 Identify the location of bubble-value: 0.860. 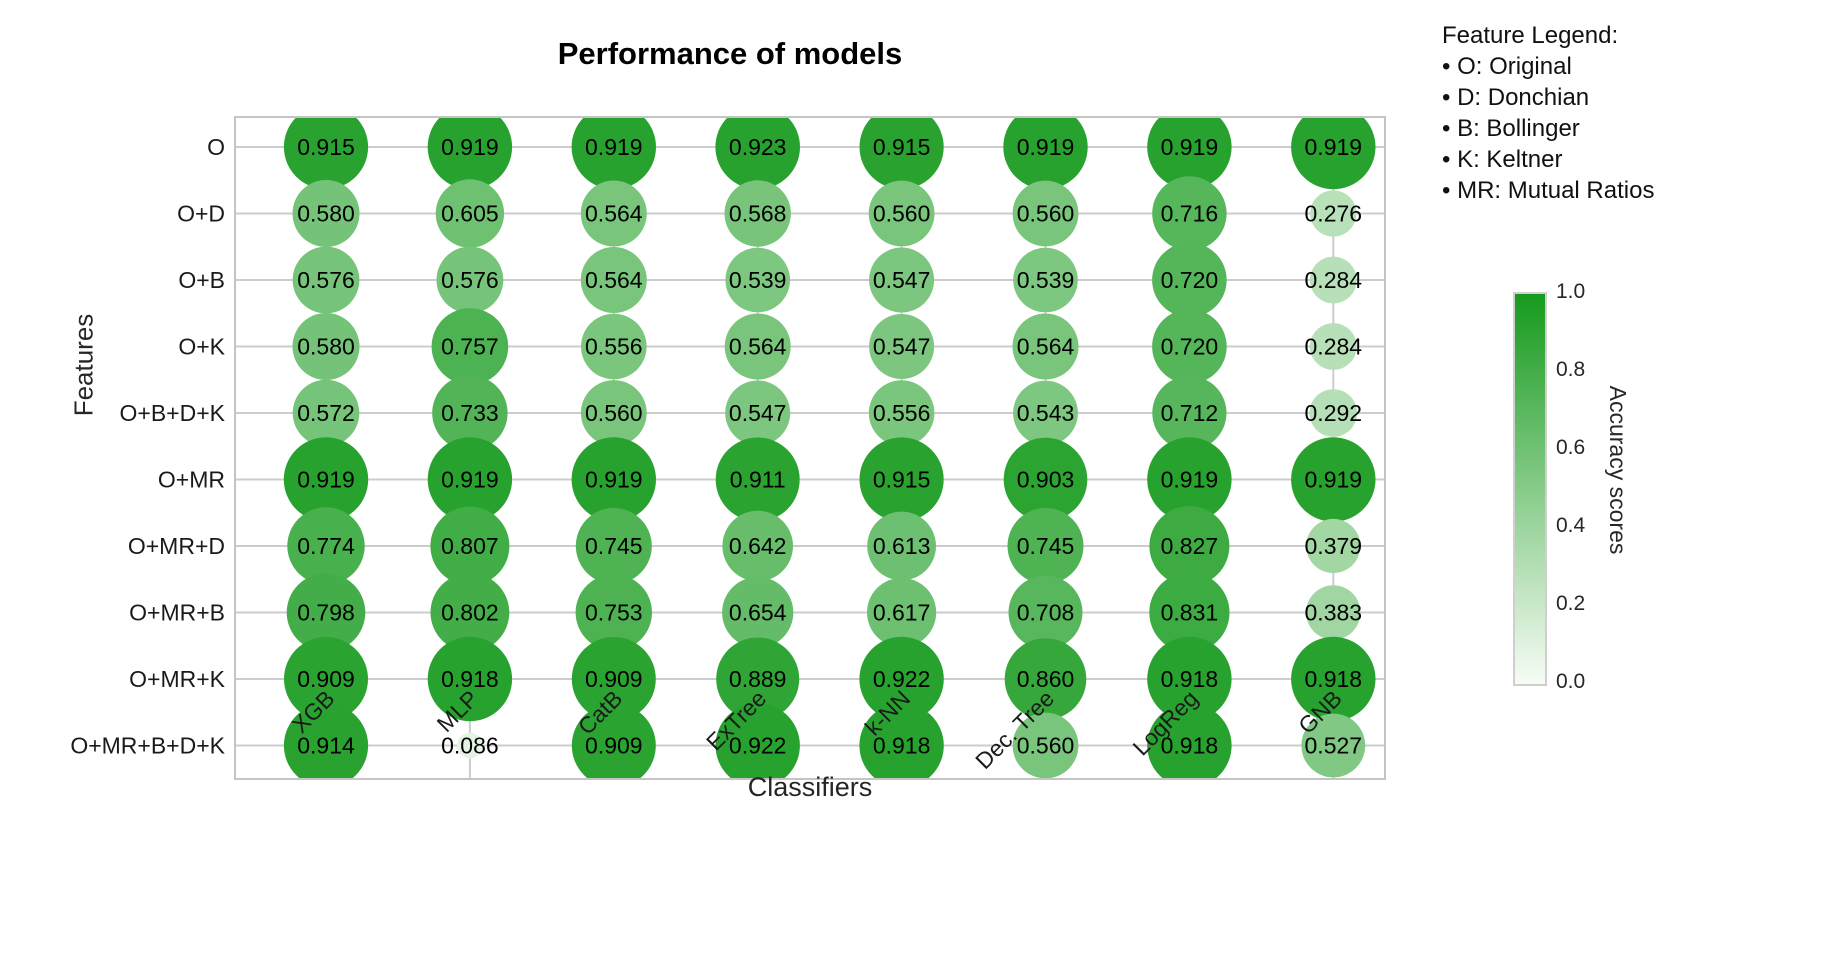
(1046, 679).